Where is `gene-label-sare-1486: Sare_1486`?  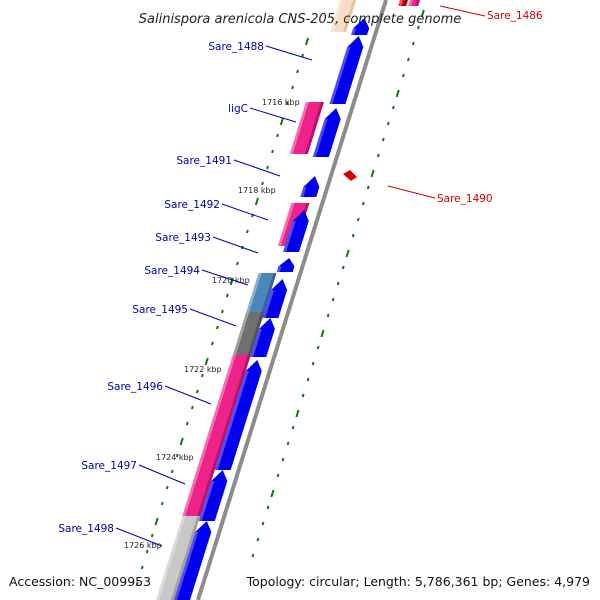
gene-label-sare-1486: Sare_1486 is located at coordinates (515, 16).